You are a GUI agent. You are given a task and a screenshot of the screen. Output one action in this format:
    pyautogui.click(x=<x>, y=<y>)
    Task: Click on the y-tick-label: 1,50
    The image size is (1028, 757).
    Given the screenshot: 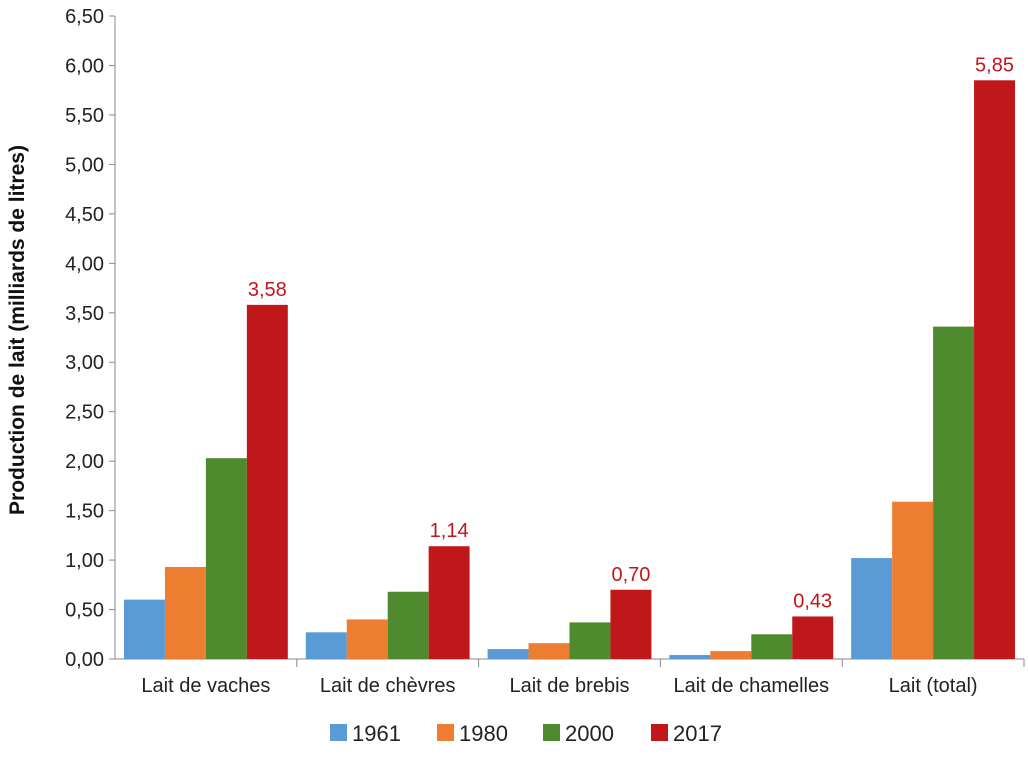 What is the action you would take?
    pyautogui.click(x=84, y=512)
    